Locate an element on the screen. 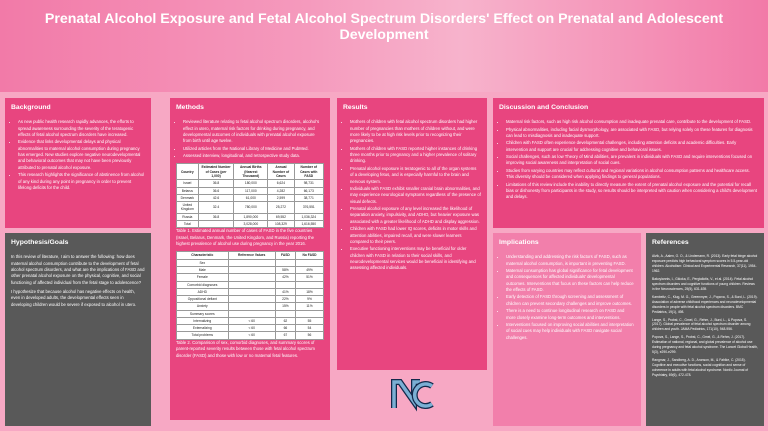 This screenshot has height=431, width=768. table-row: Denmark 42.6 61,000 2,599 38,771 is located at coordinates (250, 198).